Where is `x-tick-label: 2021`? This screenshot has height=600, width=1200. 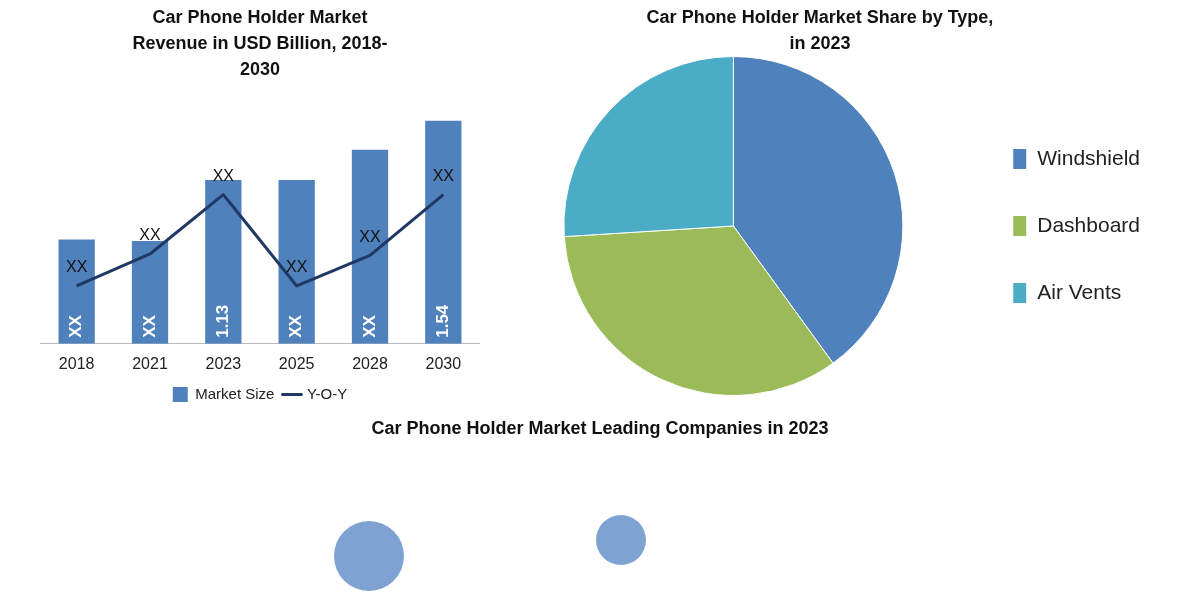
x-tick-label: 2021 is located at coordinates (150, 363).